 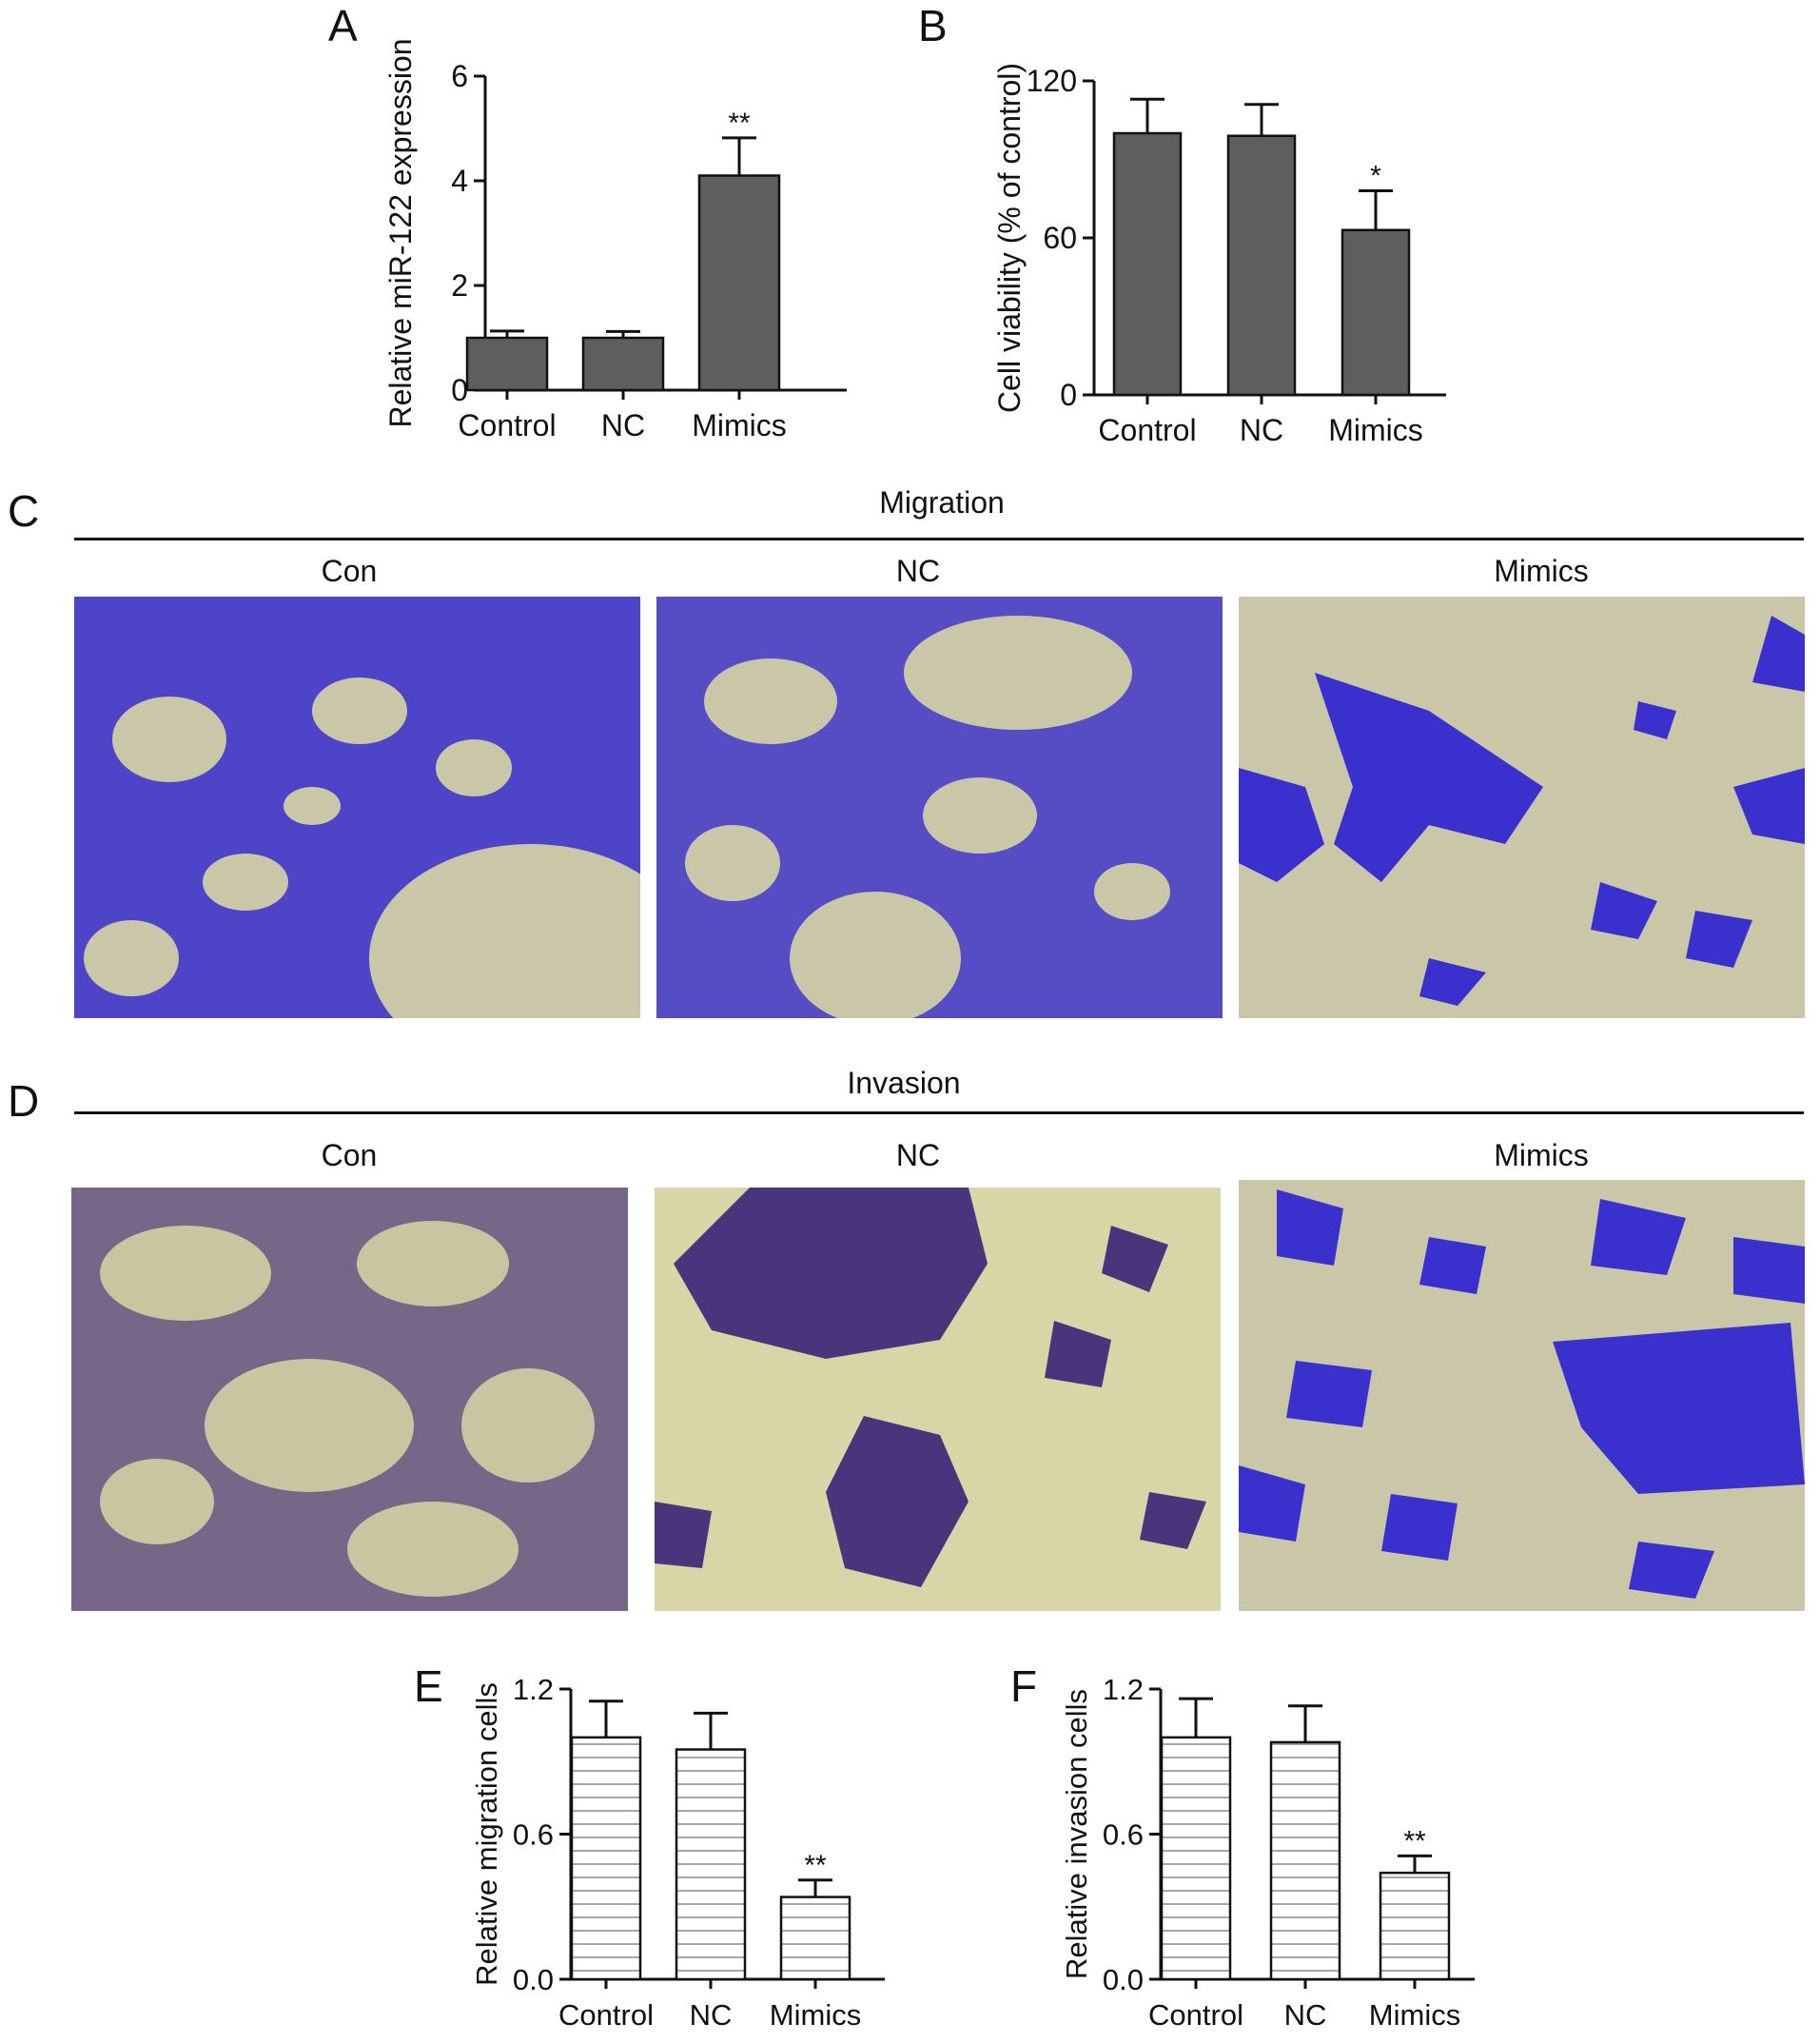 What do you see at coordinates (534, 1979) in the screenshot?
I see `y-tick-label-E: 0.0` at bounding box center [534, 1979].